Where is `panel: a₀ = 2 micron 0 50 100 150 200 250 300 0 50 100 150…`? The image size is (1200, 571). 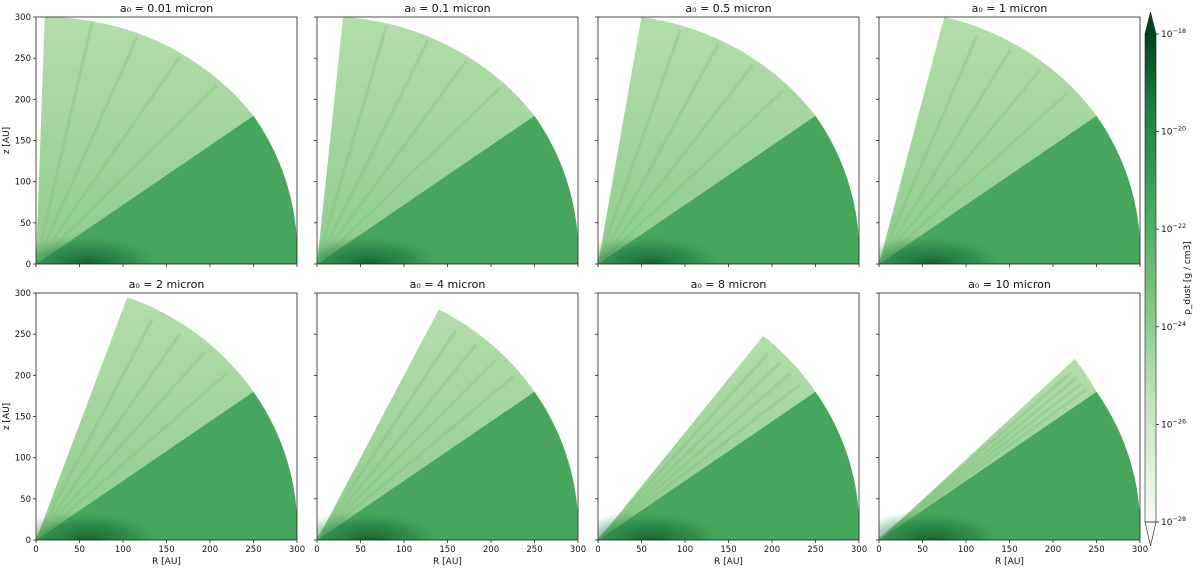
panel: a₀ = 2 micron 0 50 100 150 200 250 300 0 50 100 150… is located at coordinates (153, 422).